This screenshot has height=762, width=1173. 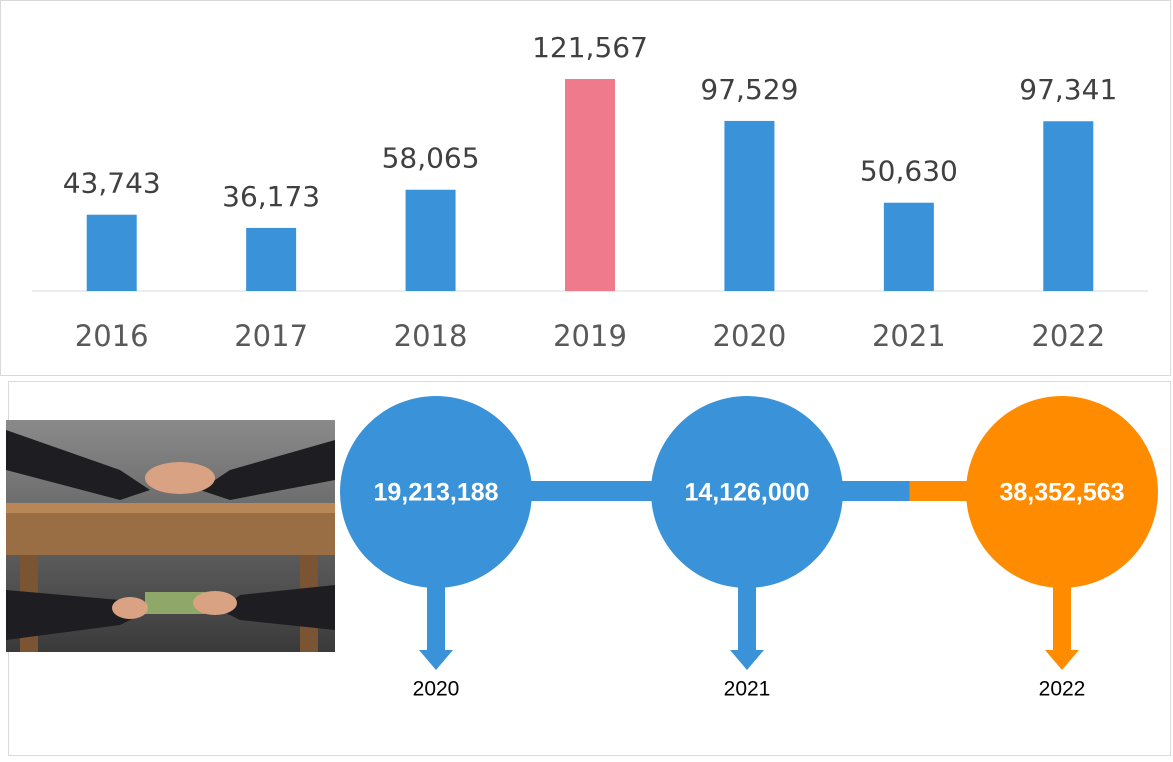 What do you see at coordinates (1068, 336) in the screenshot?
I see `x-tick-label: 2022` at bounding box center [1068, 336].